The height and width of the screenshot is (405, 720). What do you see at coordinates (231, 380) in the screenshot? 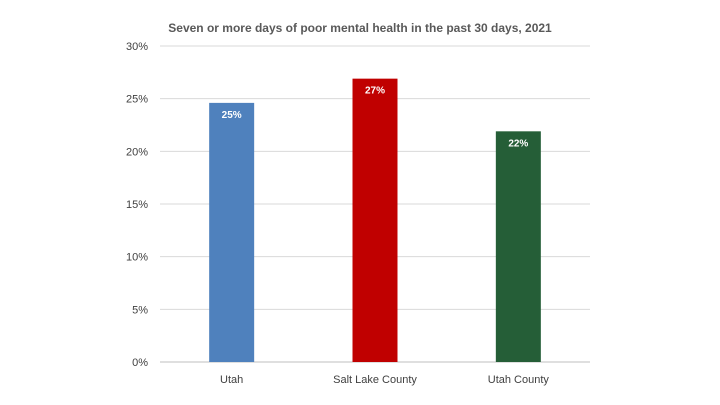
I see `x-category-label: Utah` at bounding box center [231, 380].